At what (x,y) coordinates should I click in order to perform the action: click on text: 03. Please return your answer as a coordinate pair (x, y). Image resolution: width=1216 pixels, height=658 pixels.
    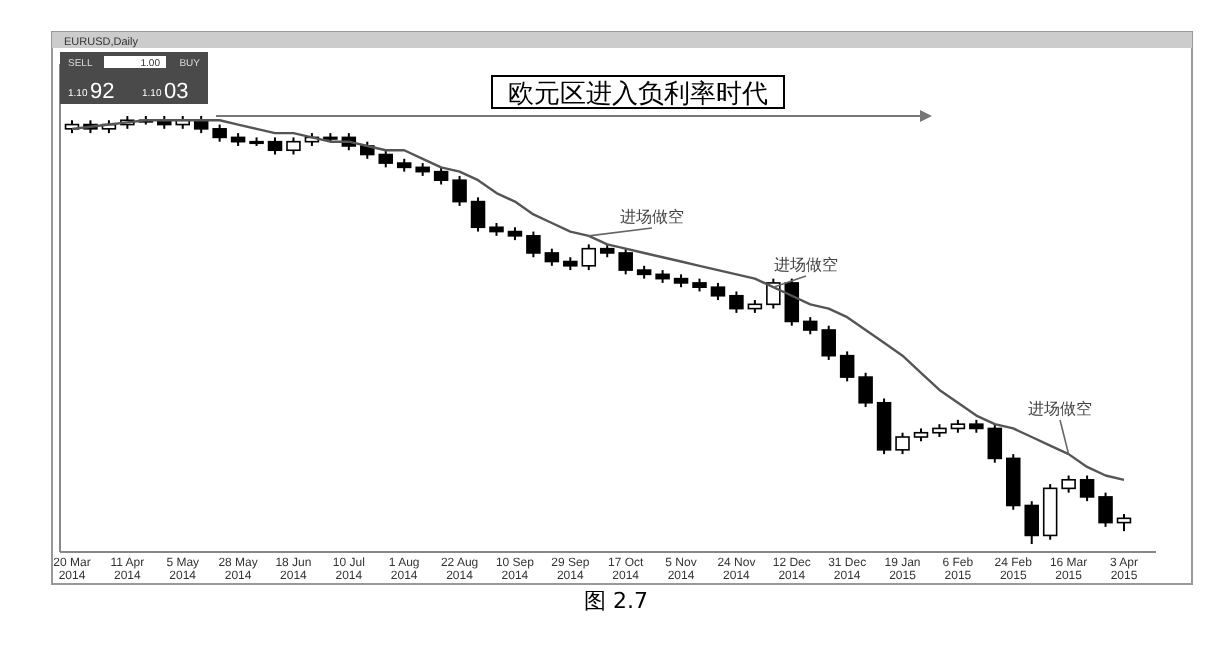
    Looking at the image, I should click on (176, 92).